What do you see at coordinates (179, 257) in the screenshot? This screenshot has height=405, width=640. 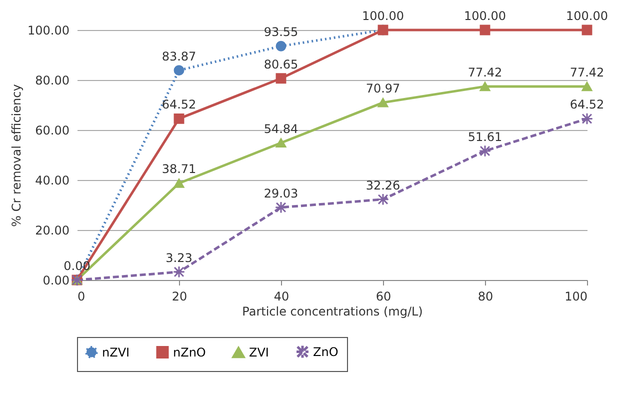 I see `data-label: 3.23` at bounding box center [179, 257].